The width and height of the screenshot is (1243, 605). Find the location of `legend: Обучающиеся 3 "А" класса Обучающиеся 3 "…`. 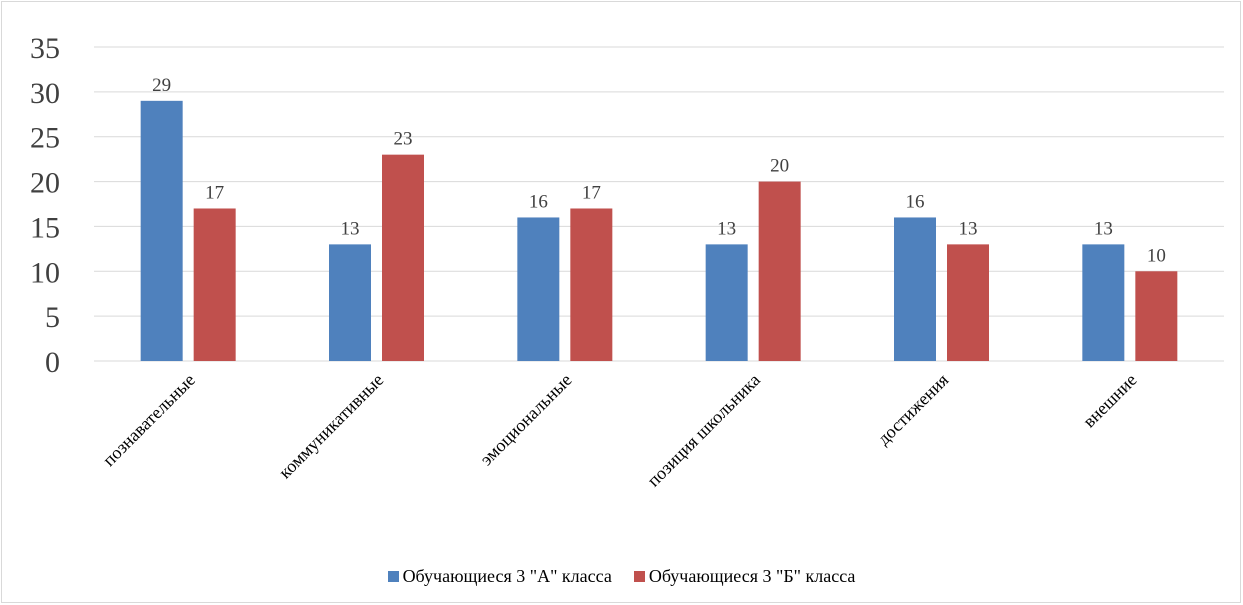

legend: Обучающиеся 3 "А" класса Обучающиеся 3 "… is located at coordinates (621, 576).